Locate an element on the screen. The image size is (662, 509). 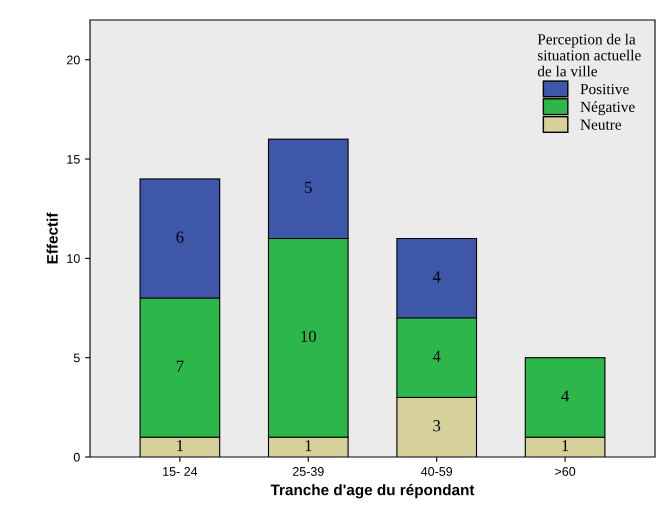
y-axis-title: Effectif is located at coordinates (52, 238).